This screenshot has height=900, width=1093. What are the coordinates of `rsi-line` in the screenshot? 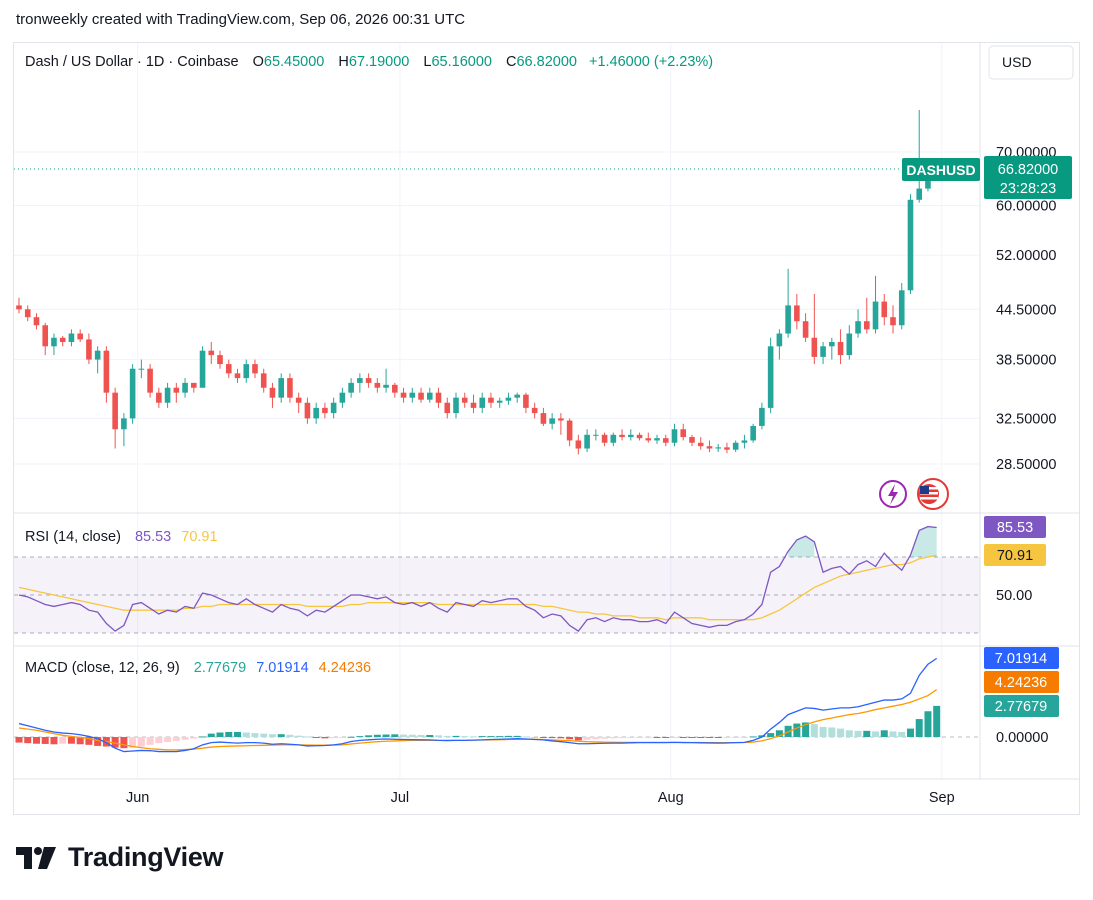 It's located at (477, 578).